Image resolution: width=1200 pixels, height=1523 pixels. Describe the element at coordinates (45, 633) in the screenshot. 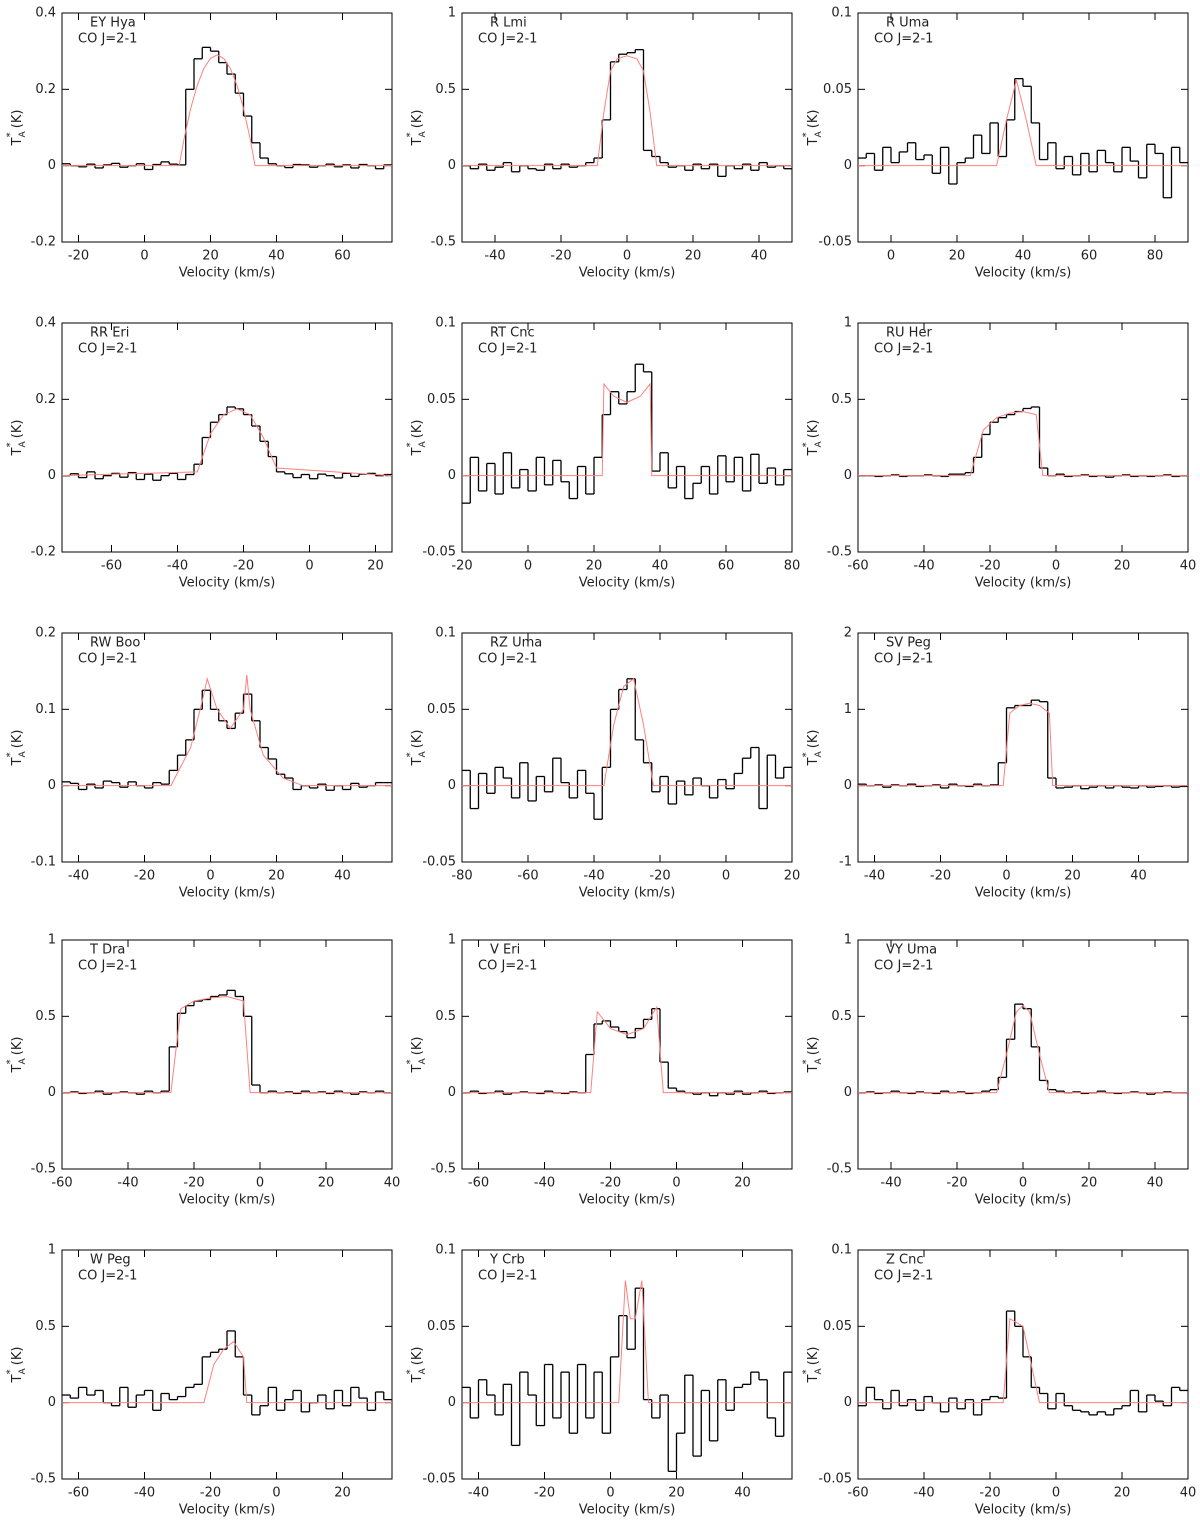

I see `y-tick-label: 0.2` at that location.